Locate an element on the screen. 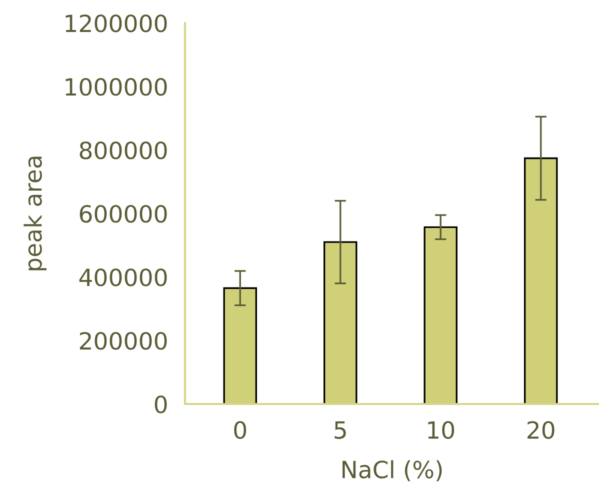 The width and height of the screenshot is (599, 497). y-tick-label: 1000000 is located at coordinates (116, 87).